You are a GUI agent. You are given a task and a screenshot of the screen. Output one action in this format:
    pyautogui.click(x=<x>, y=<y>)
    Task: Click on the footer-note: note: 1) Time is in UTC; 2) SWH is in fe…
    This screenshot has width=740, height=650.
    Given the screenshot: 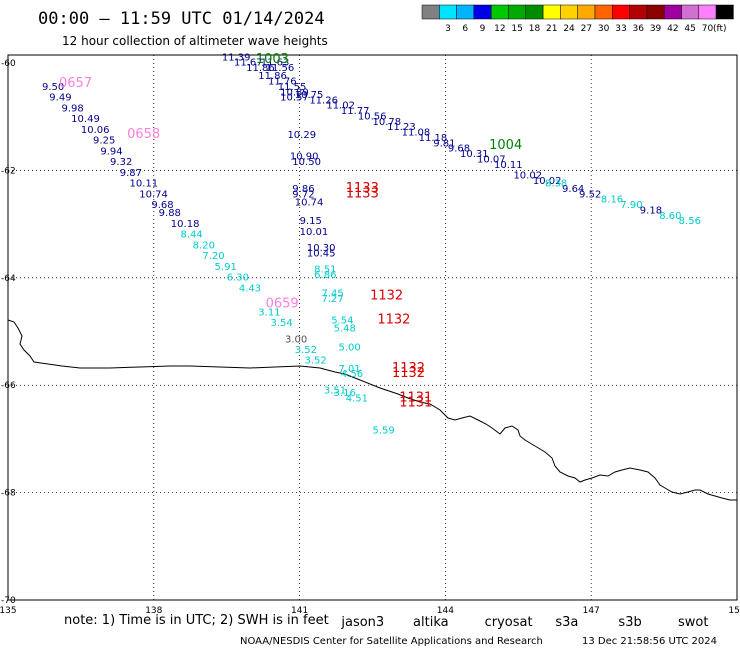 What is the action you would take?
    pyautogui.click(x=196, y=620)
    